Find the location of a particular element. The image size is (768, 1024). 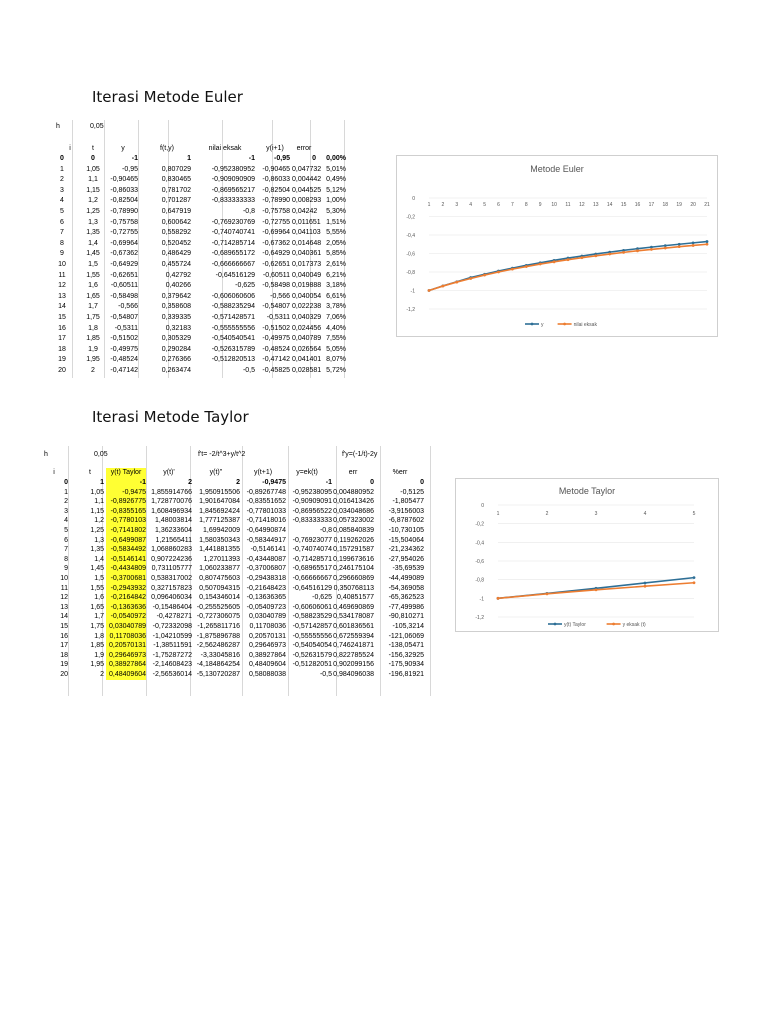

taylor-cell: -0,52631579 is located at coordinates (312, 655).